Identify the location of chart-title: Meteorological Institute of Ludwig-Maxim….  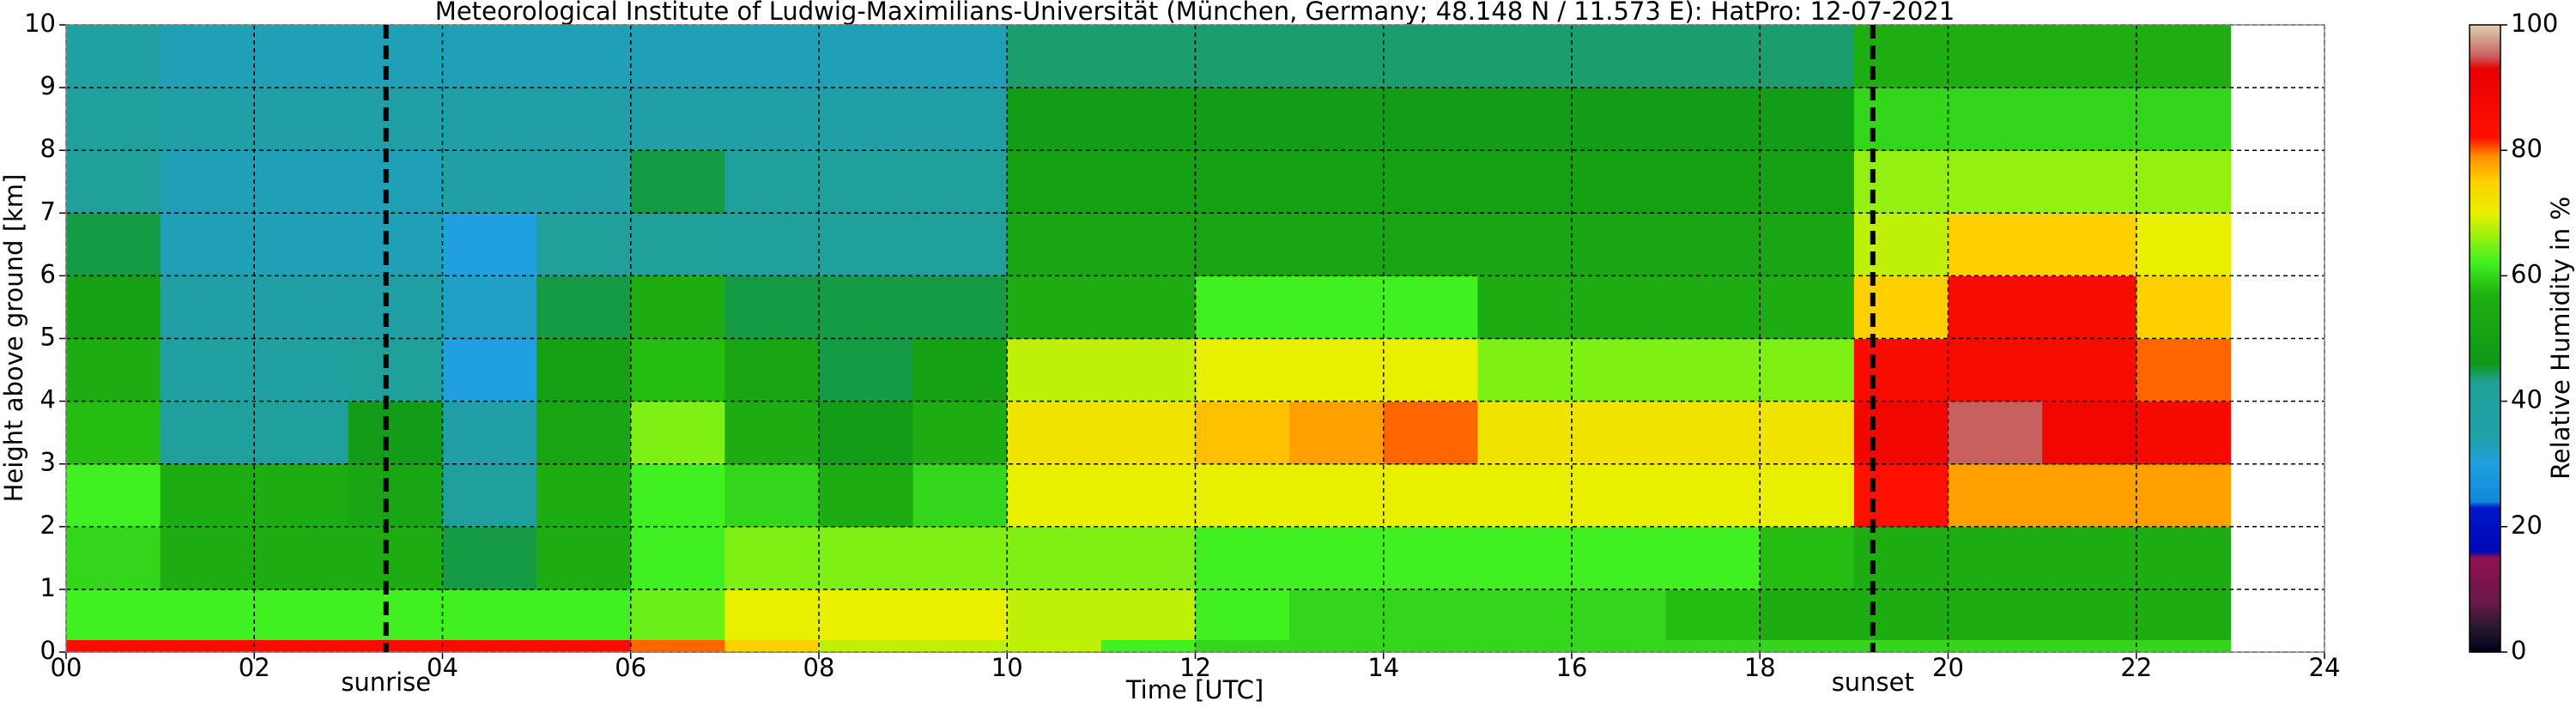
(1195, 13).